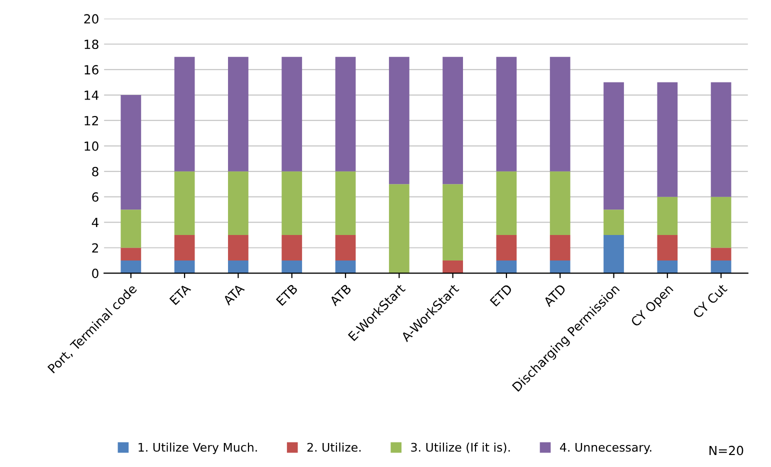 The image size is (771, 467). Describe the element at coordinates (91, 45) in the screenshot. I see `y-tick-label: 18` at that location.